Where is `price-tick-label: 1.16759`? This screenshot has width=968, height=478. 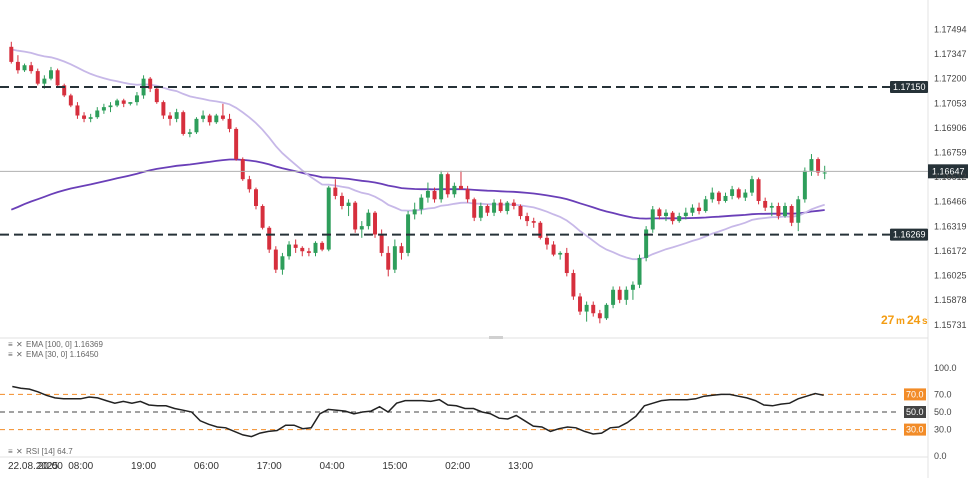 price-tick-label: 1.16759 is located at coordinates (950, 153).